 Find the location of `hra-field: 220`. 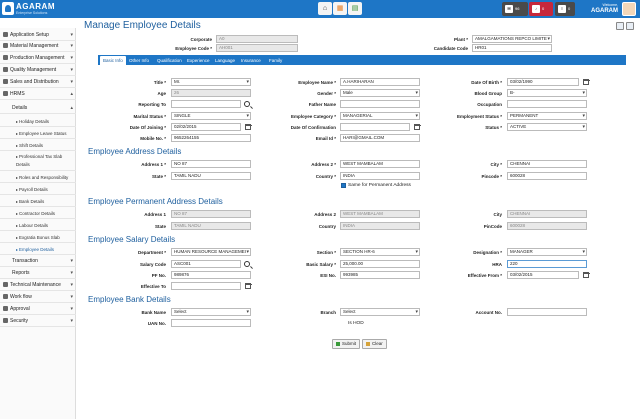

hra-field: 220 is located at coordinates (547, 264).